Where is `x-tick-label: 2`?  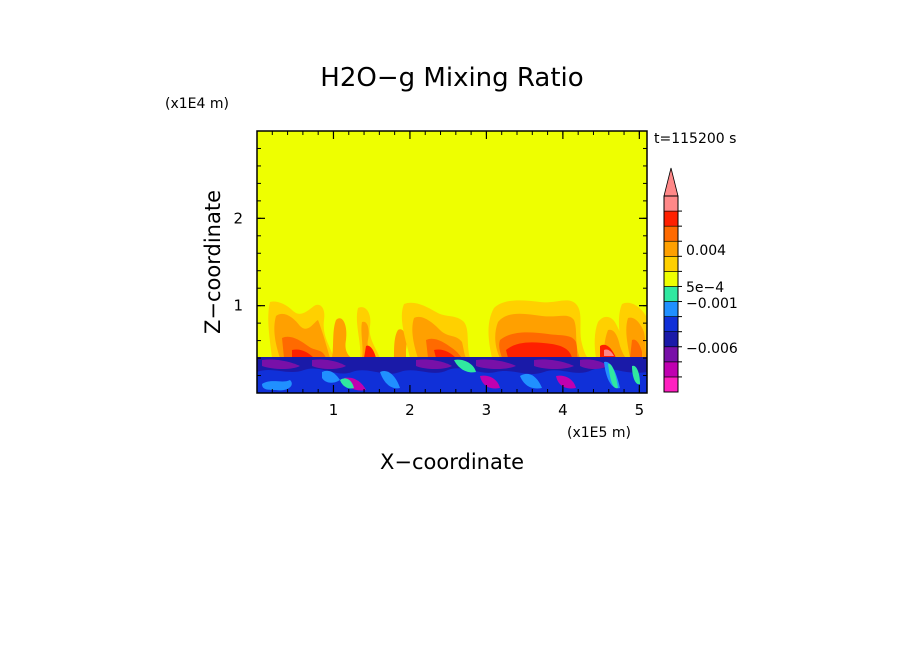
x-tick-label: 2 is located at coordinates (410, 410).